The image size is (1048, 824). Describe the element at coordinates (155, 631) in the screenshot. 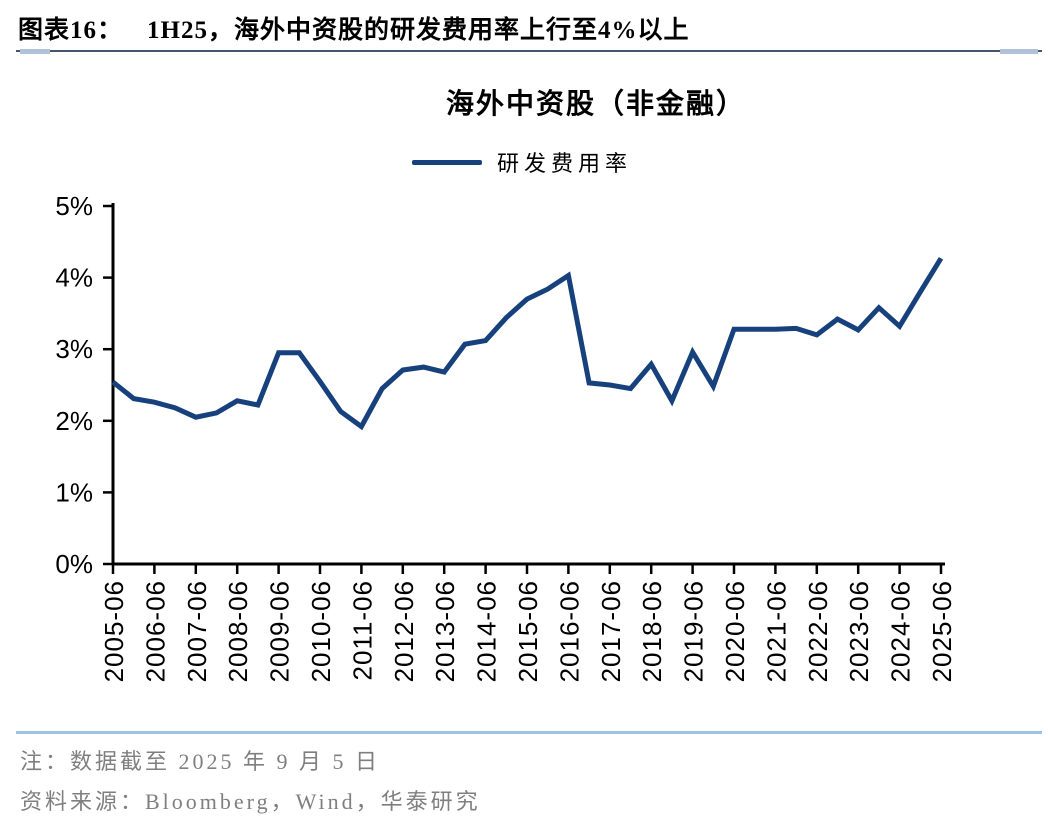

I see `svg-text: 2006-06` at that location.